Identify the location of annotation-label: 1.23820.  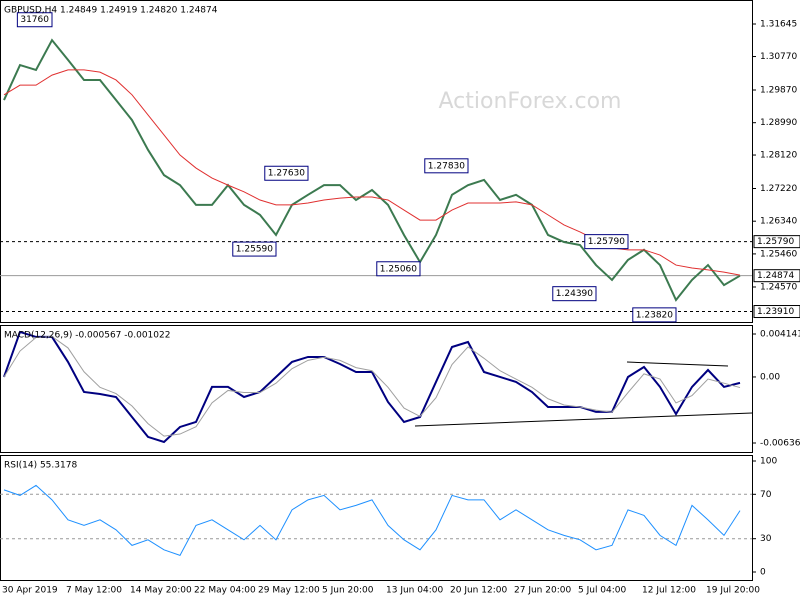
(654, 315).